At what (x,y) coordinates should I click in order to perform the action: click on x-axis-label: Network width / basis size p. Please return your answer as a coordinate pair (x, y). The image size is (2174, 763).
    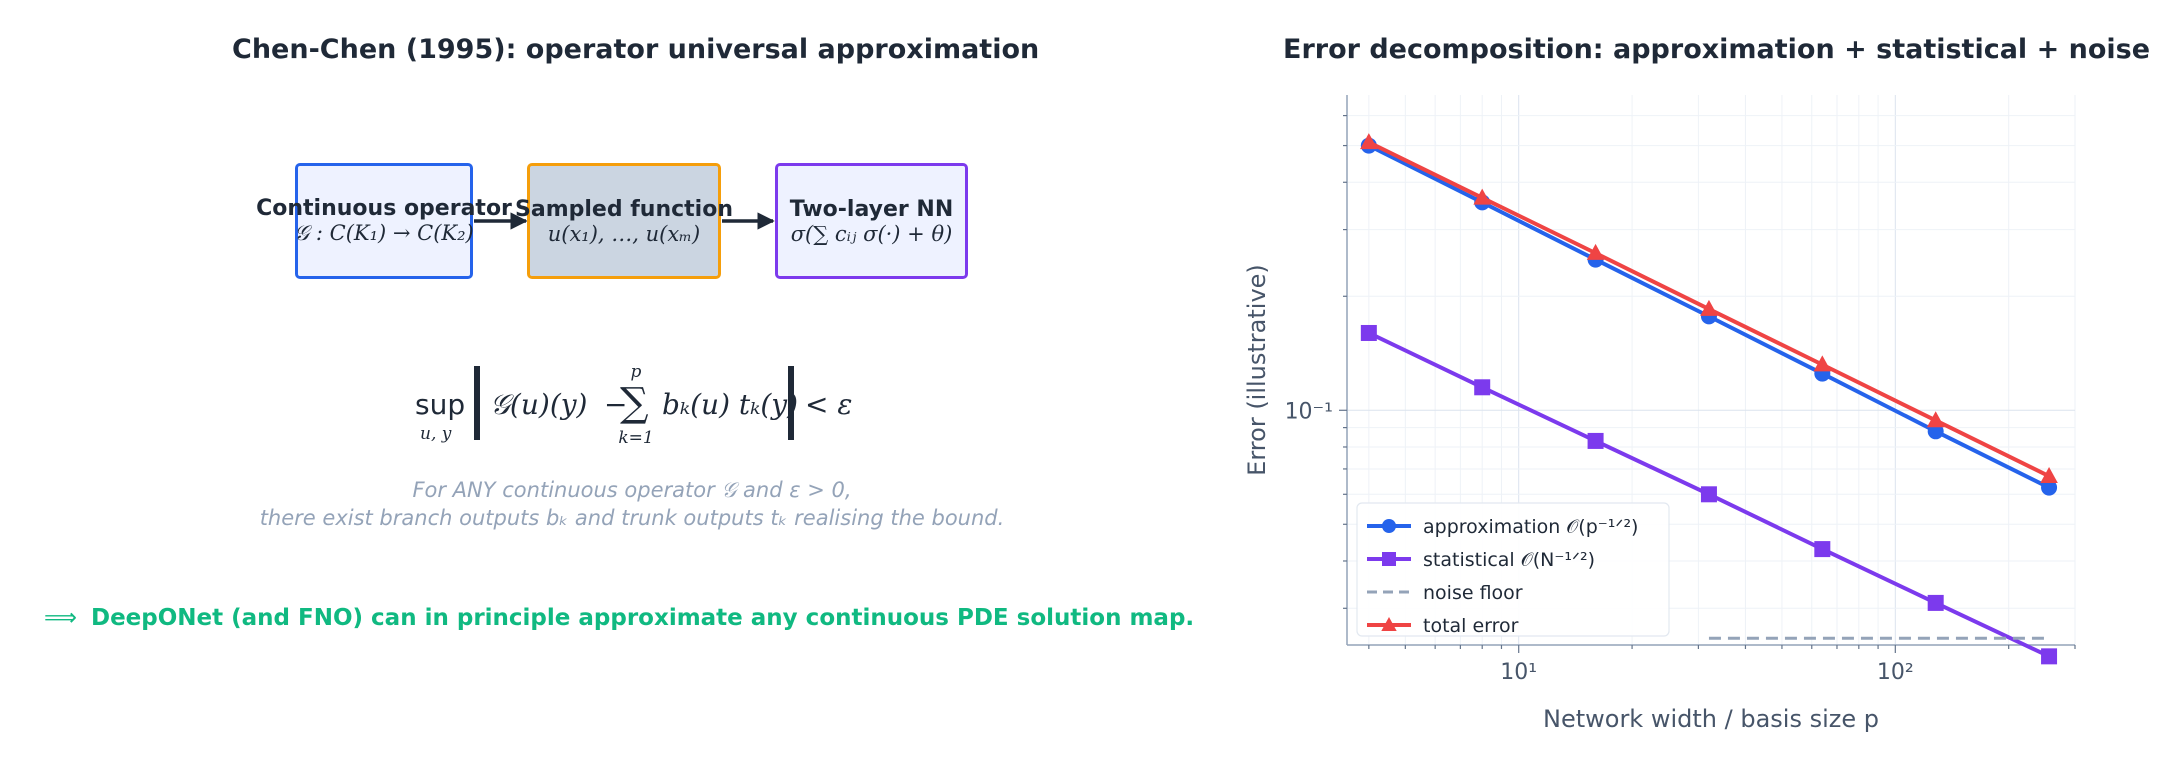
    Looking at the image, I should click on (1711, 719).